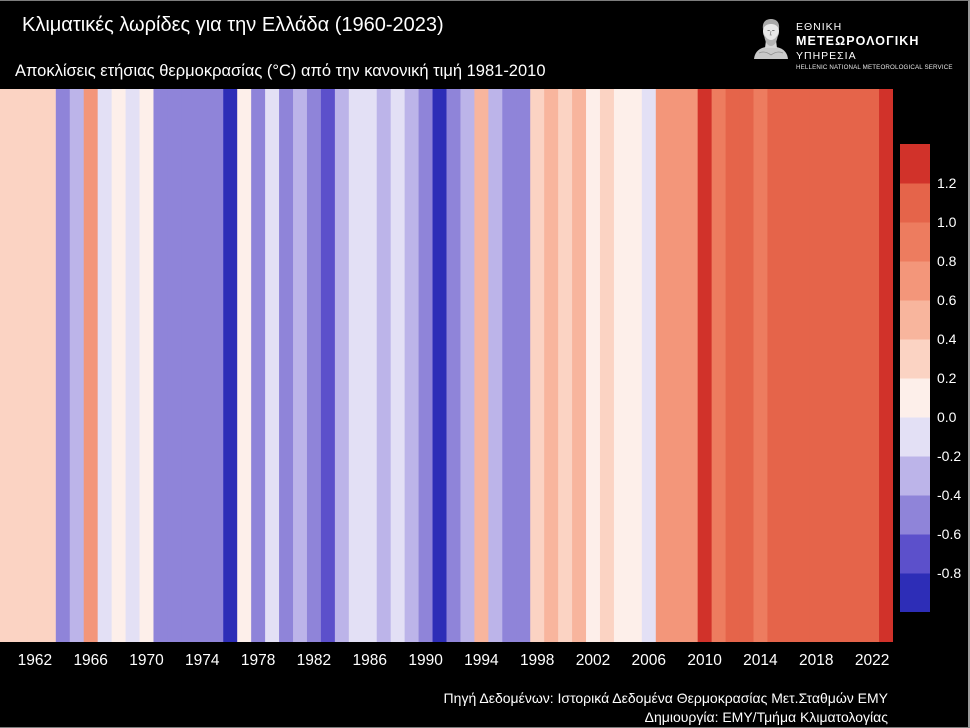 Image resolution: width=970 pixels, height=728 pixels. Describe the element at coordinates (579, 365) in the screenshot. I see `stripe-2001` at that location.